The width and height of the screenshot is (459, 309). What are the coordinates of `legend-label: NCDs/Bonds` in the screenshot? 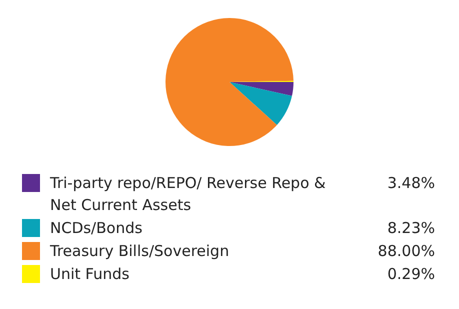 It's located at (97, 228).